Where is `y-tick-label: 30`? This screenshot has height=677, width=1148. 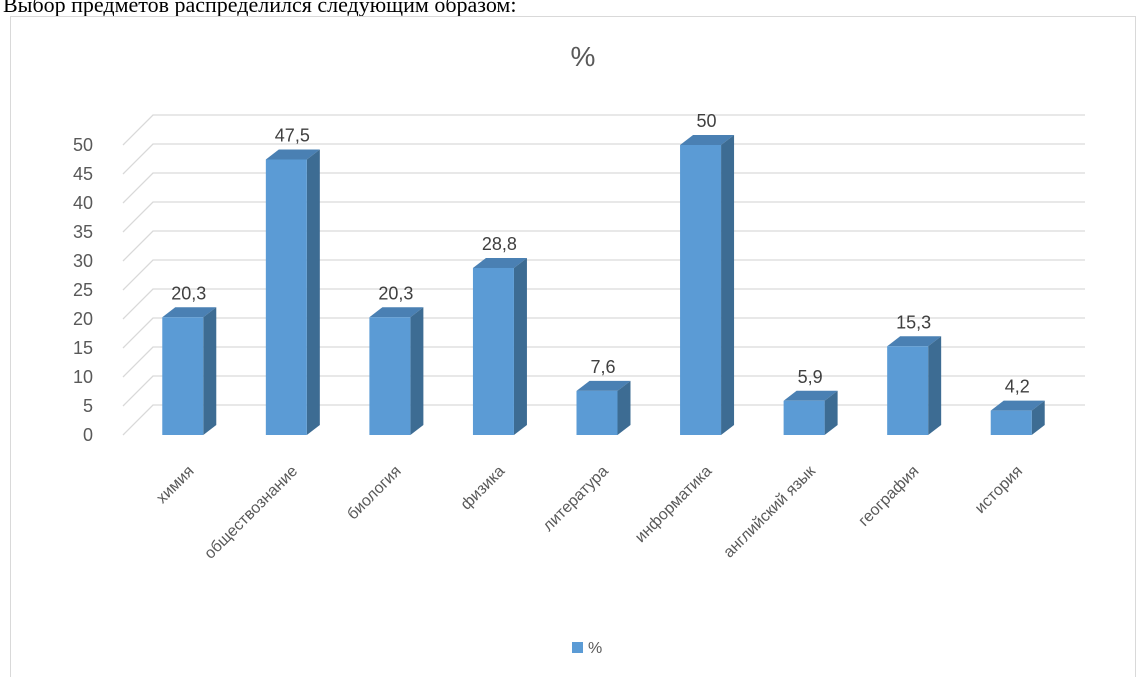 y-tick-label: 30 is located at coordinates (83, 261).